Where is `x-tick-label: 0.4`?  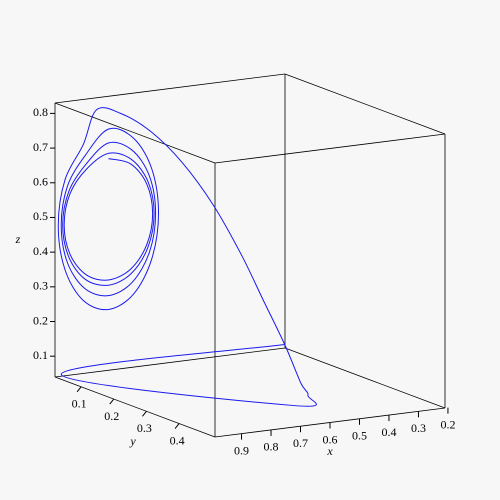 x-tick-label: 0.4 is located at coordinates (388, 432).